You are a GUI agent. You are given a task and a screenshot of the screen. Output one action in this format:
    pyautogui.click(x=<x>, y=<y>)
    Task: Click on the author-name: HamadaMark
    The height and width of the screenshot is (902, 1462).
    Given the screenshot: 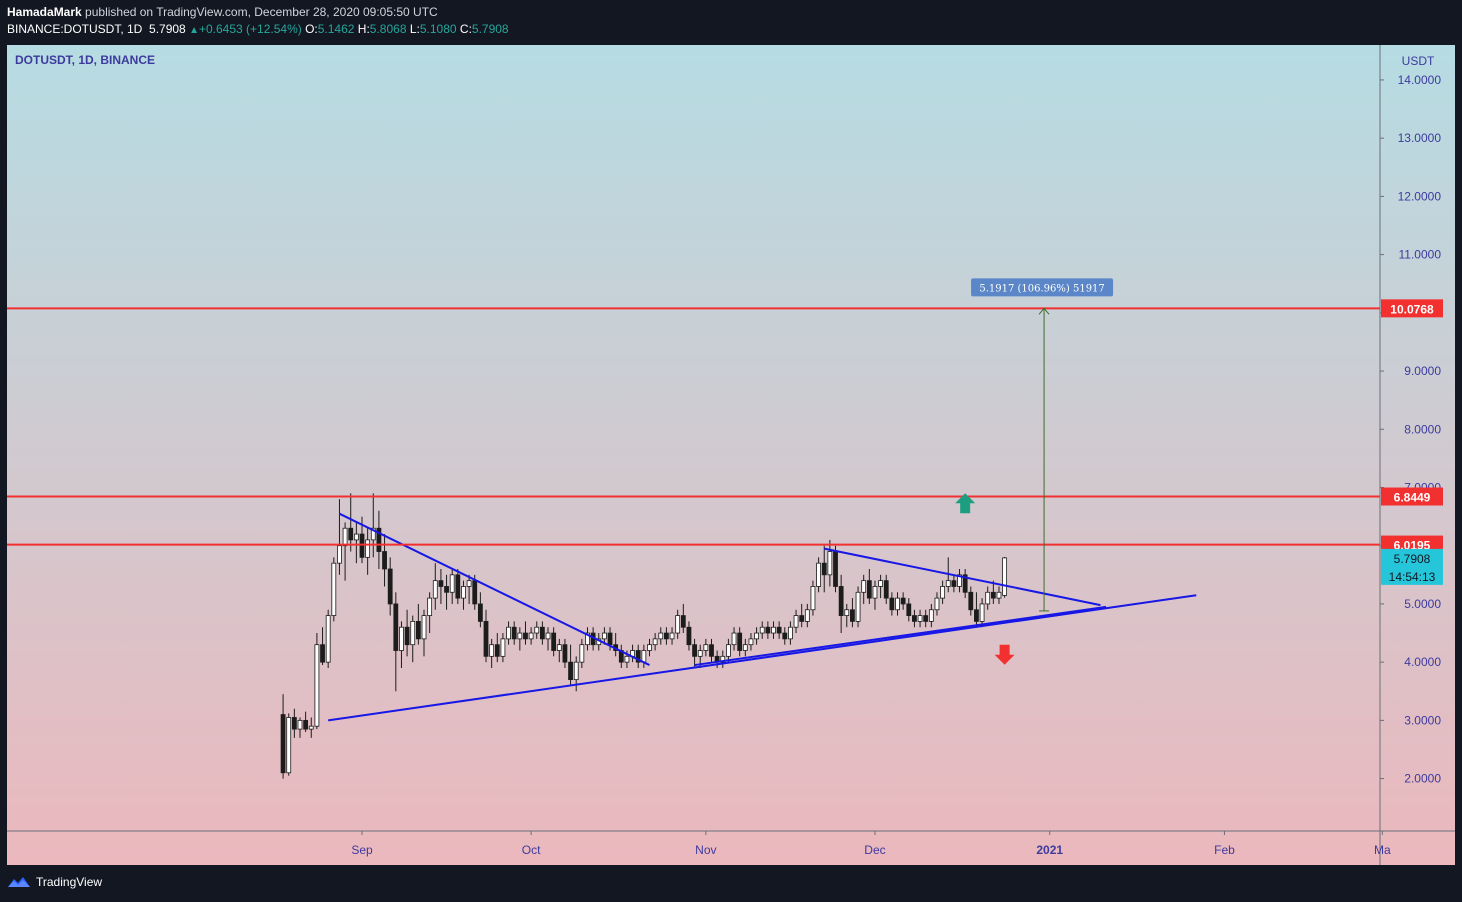 What is the action you would take?
    pyautogui.click(x=44, y=12)
    